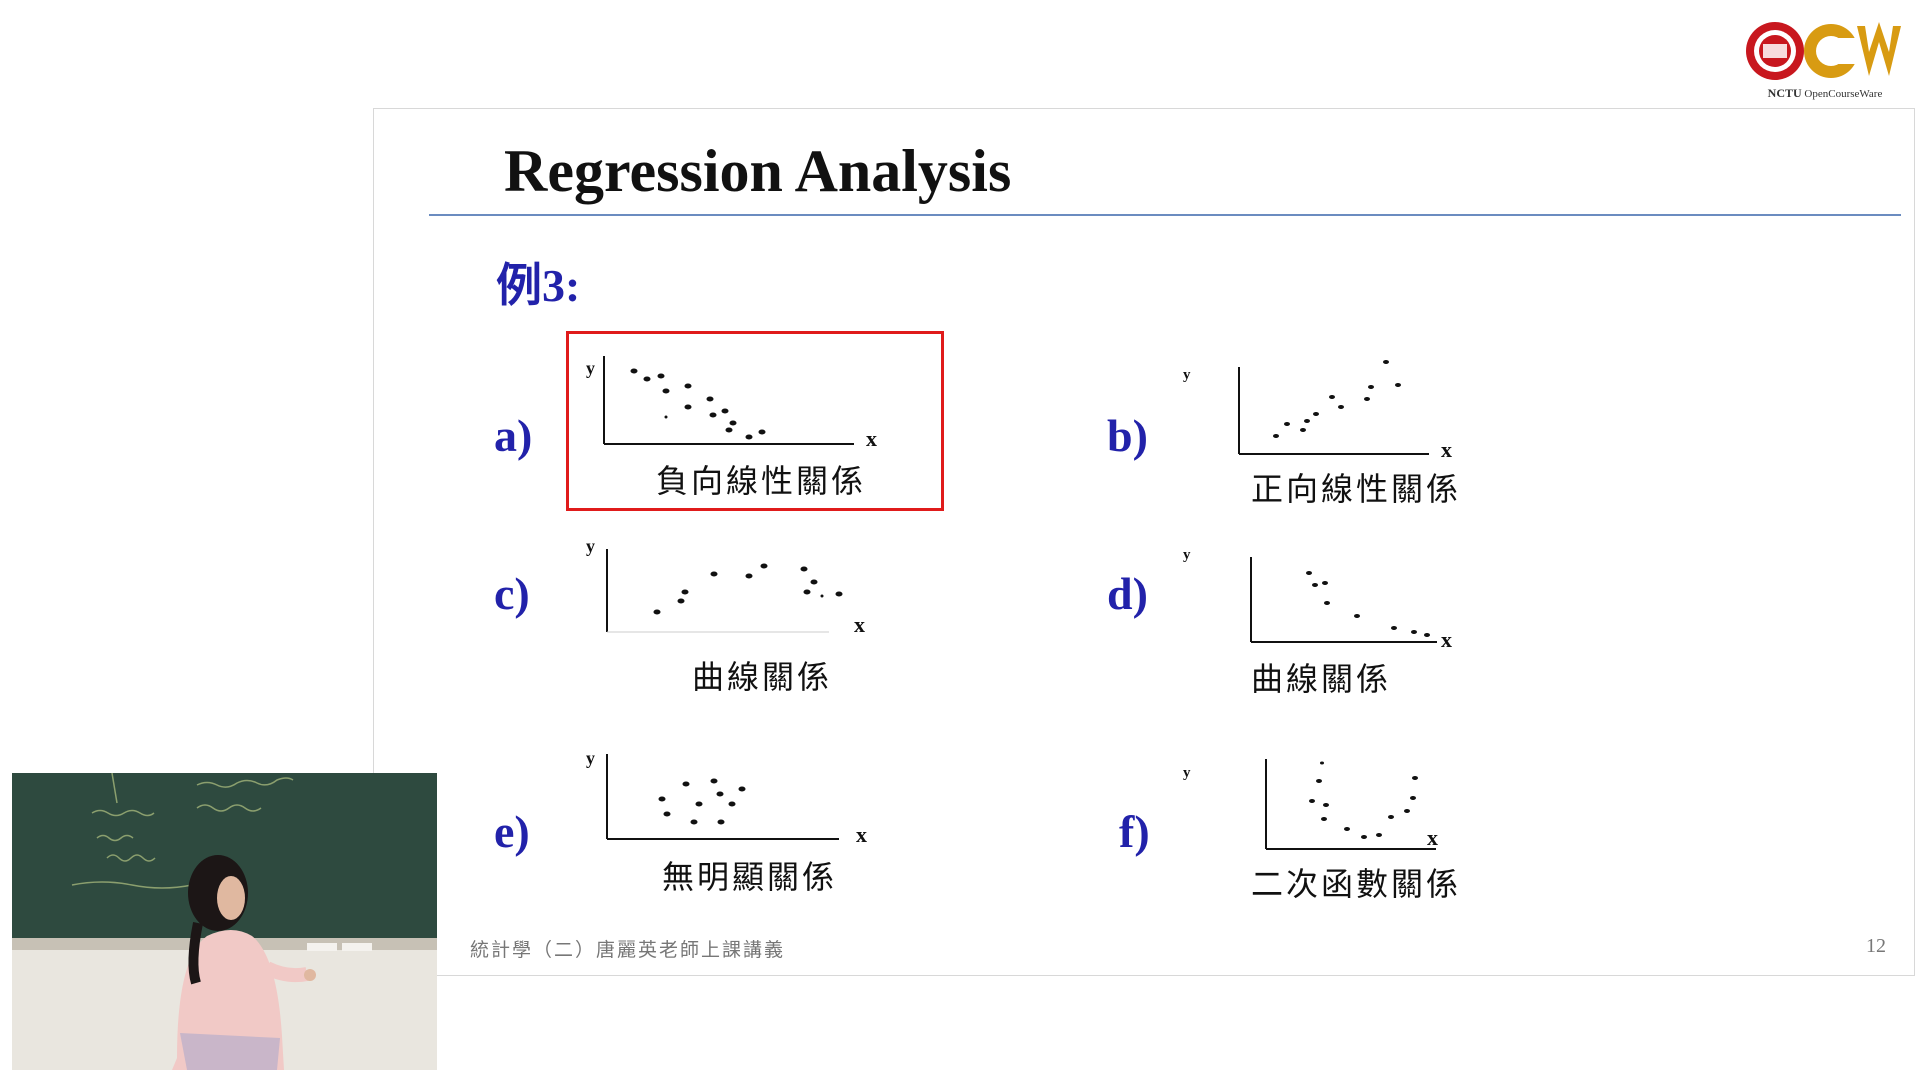 Image resolution: width=1920 pixels, height=1080 pixels. I want to click on slide-footer: 統計學（二）唐麗英老師上課講義, so click(628, 950).